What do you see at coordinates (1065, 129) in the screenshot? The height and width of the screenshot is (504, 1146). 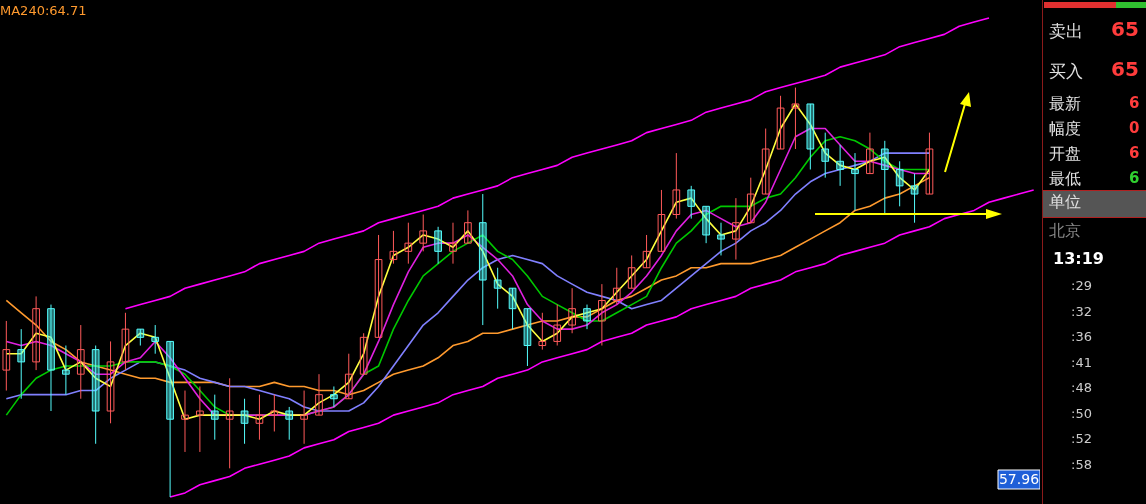 I see `text: 幅度` at bounding box center [1065, 129].